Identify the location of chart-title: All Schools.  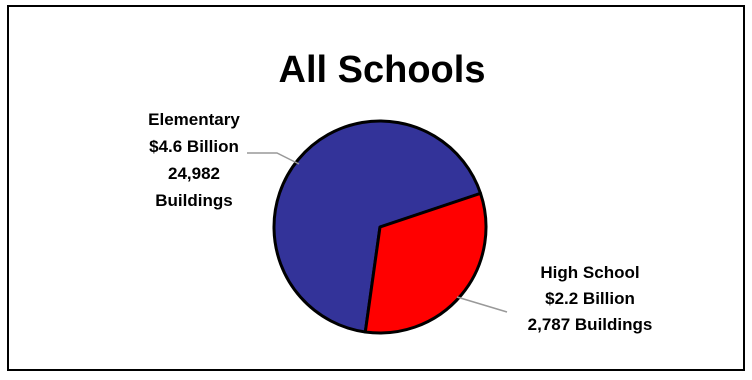
(382, 70).